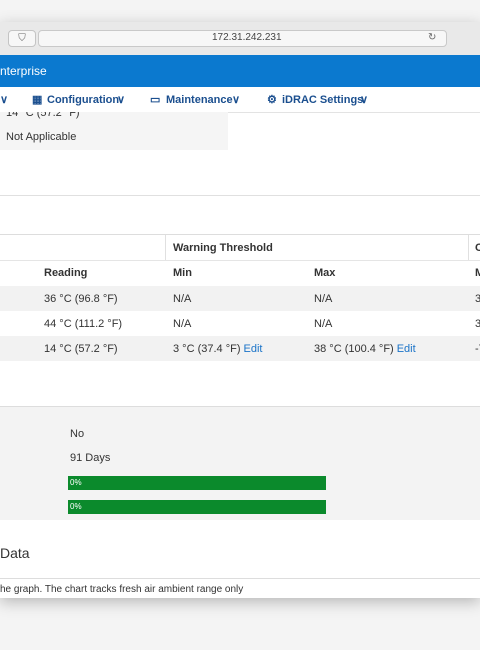 The image size is (480, 650). Describe the element at coordinates (77, 434) in the screenshot. I see `detail-row: No` at that location.